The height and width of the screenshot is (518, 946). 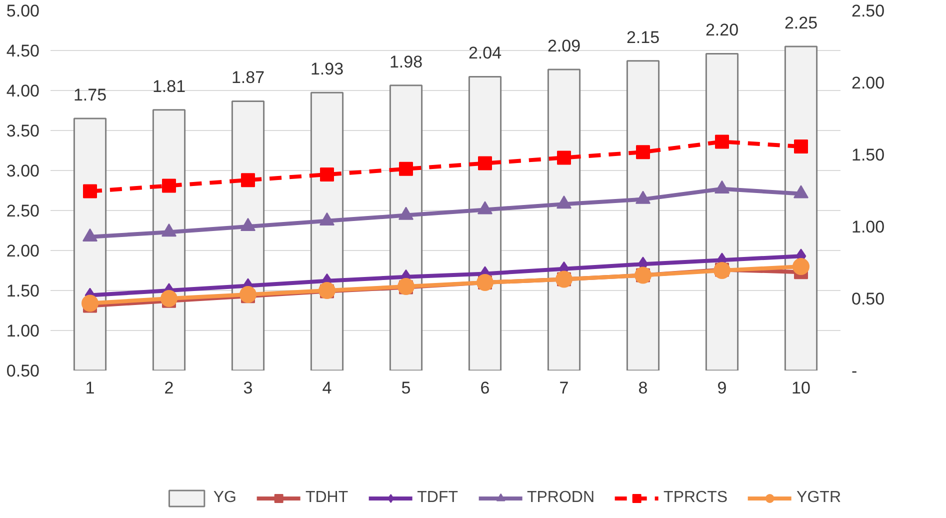 What do you see at coordinates (696, 498) in the screenshot?
I see `legend-label: TPRCTS` at bounding box center [696, 498].